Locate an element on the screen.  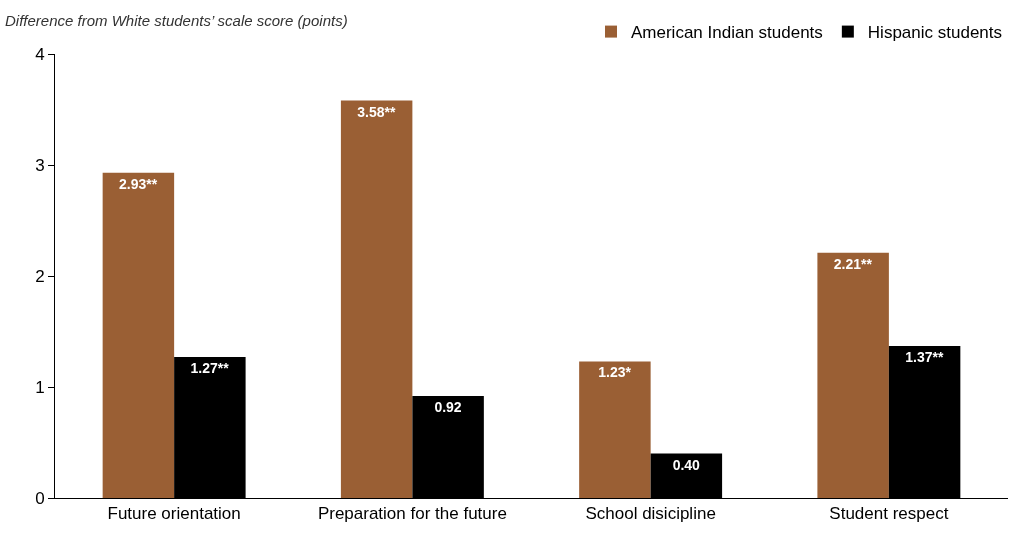
data-label: 2.93** is located at coordinates (138, 183).